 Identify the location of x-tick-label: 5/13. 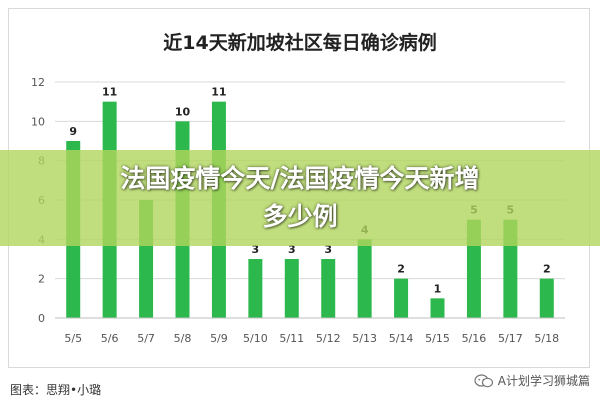
(364, 338).